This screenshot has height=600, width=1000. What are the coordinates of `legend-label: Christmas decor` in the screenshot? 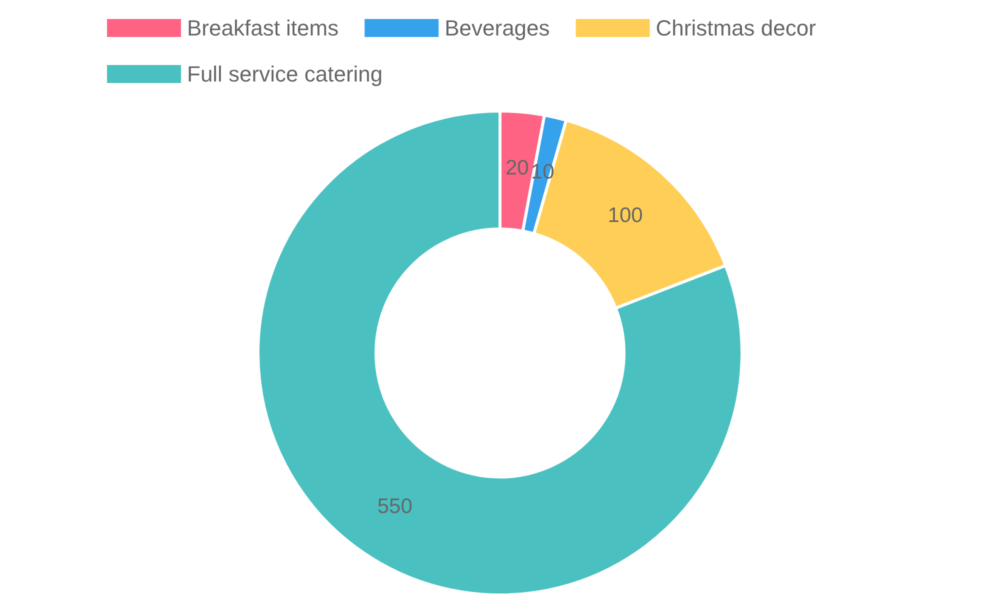 It's located at (736, 28).